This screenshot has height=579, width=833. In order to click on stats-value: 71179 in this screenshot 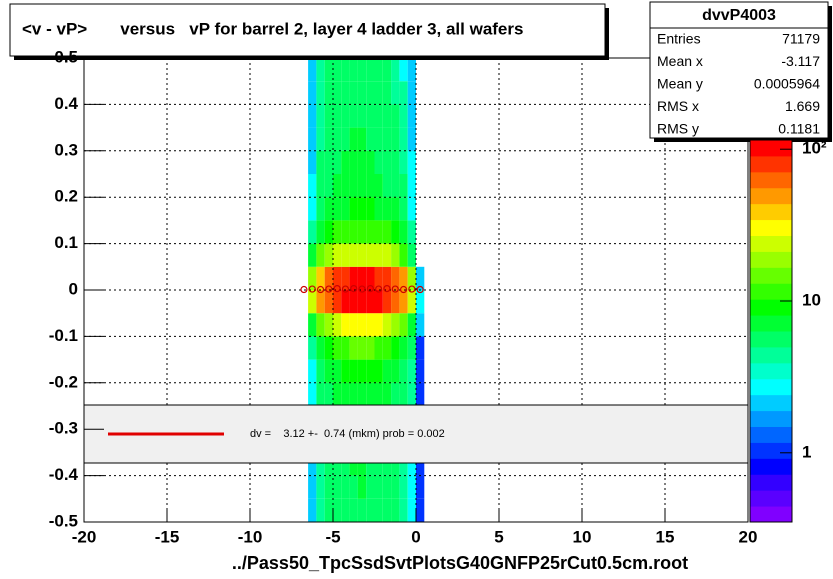, I will do `click(801, 39)`.